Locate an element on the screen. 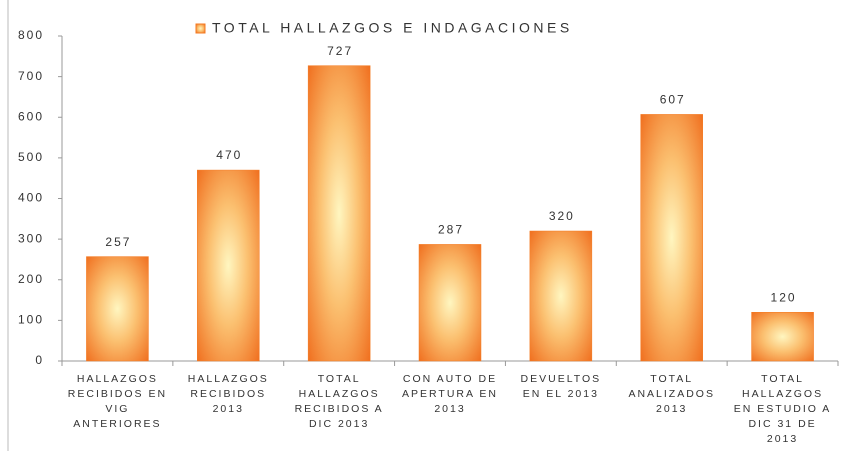  y-tick-label: 0 is located at coordinates (39, 360).